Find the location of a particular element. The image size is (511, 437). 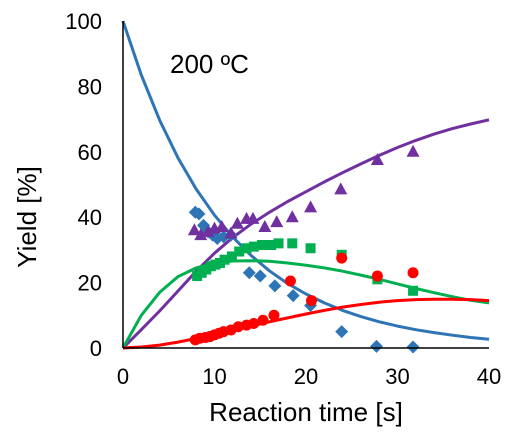

y-tick-label: 20 is located at coordinates (90, 283).